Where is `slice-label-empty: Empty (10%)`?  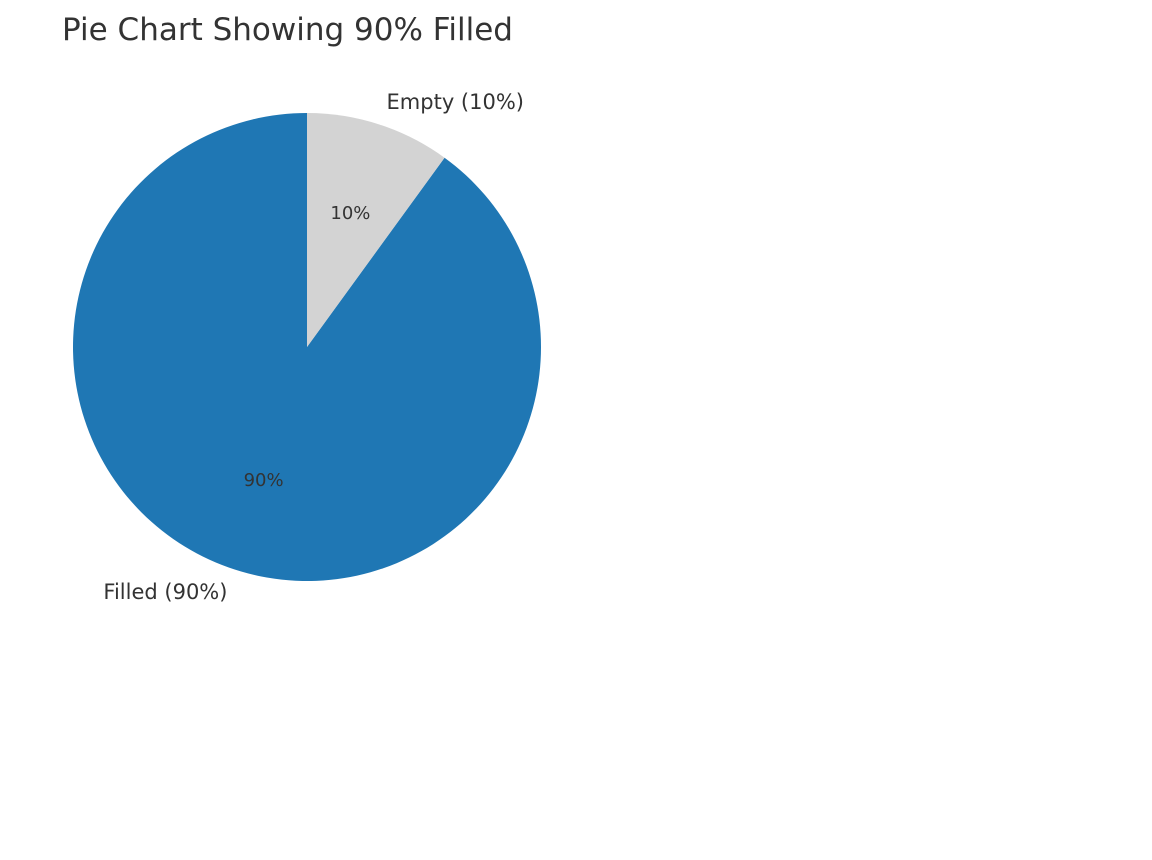 slice-label-empty: Empty (10%) is located at coordinates (455, 102).